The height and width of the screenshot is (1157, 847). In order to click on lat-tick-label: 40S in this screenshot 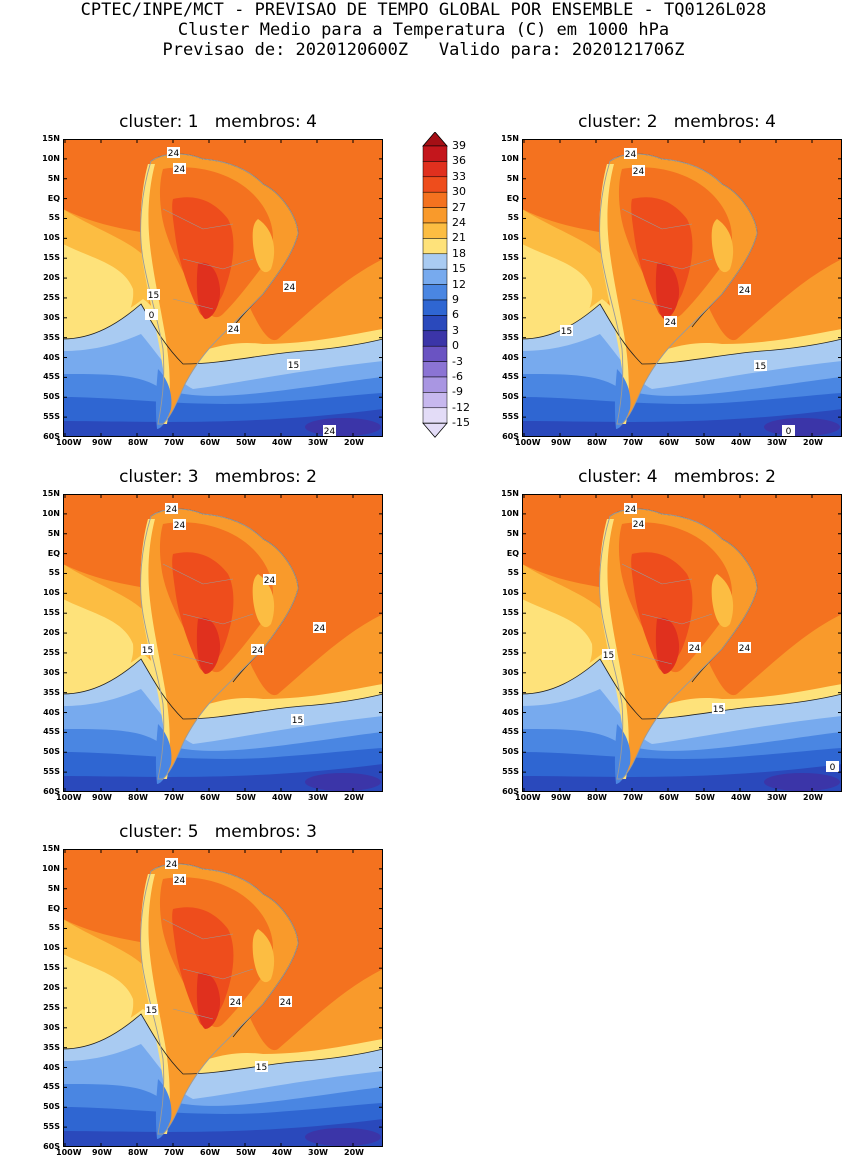, I will do `click(51, 357)`.